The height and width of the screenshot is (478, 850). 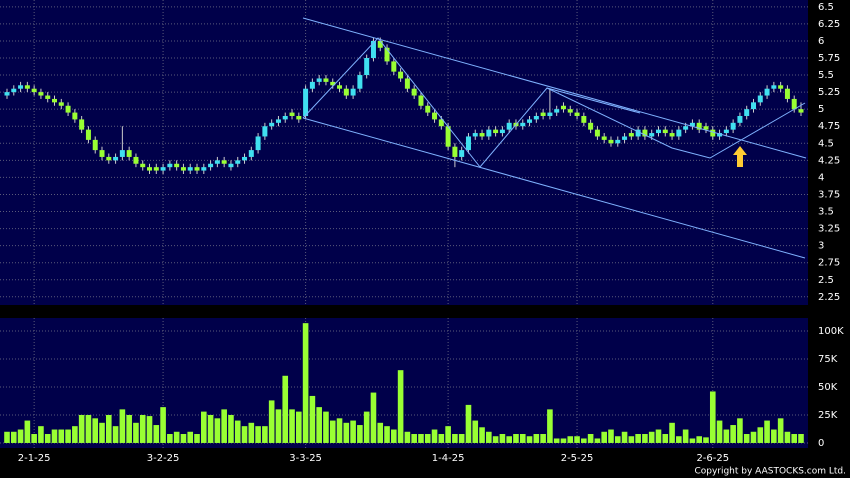 What do you see at coordinates (821, 109) in the screenshot?
I see `y-tick-label: 5` at bounding box center [821, 109].